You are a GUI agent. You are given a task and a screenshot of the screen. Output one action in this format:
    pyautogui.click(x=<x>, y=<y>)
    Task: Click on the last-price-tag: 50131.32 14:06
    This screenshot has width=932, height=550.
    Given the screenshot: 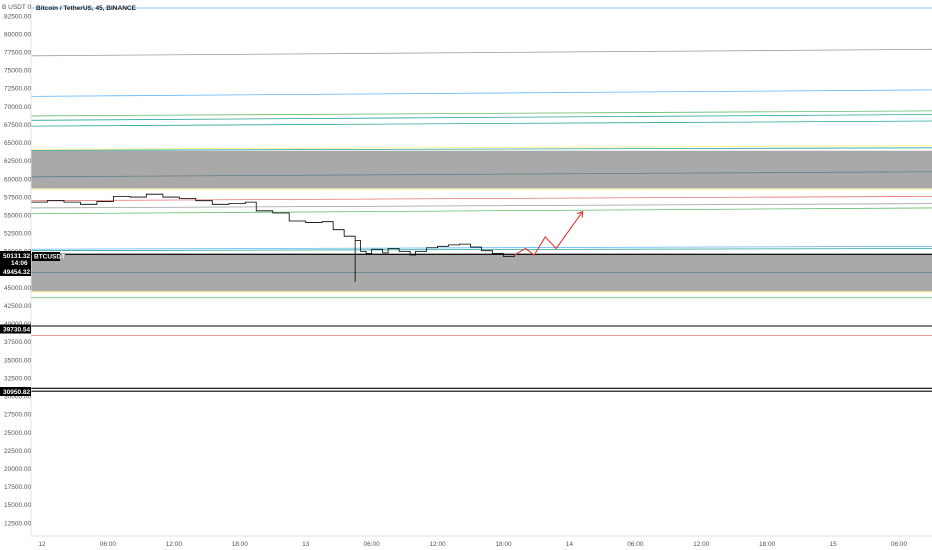 What is the action you would take?
    pyautogui.click(x=15, y=259)
    